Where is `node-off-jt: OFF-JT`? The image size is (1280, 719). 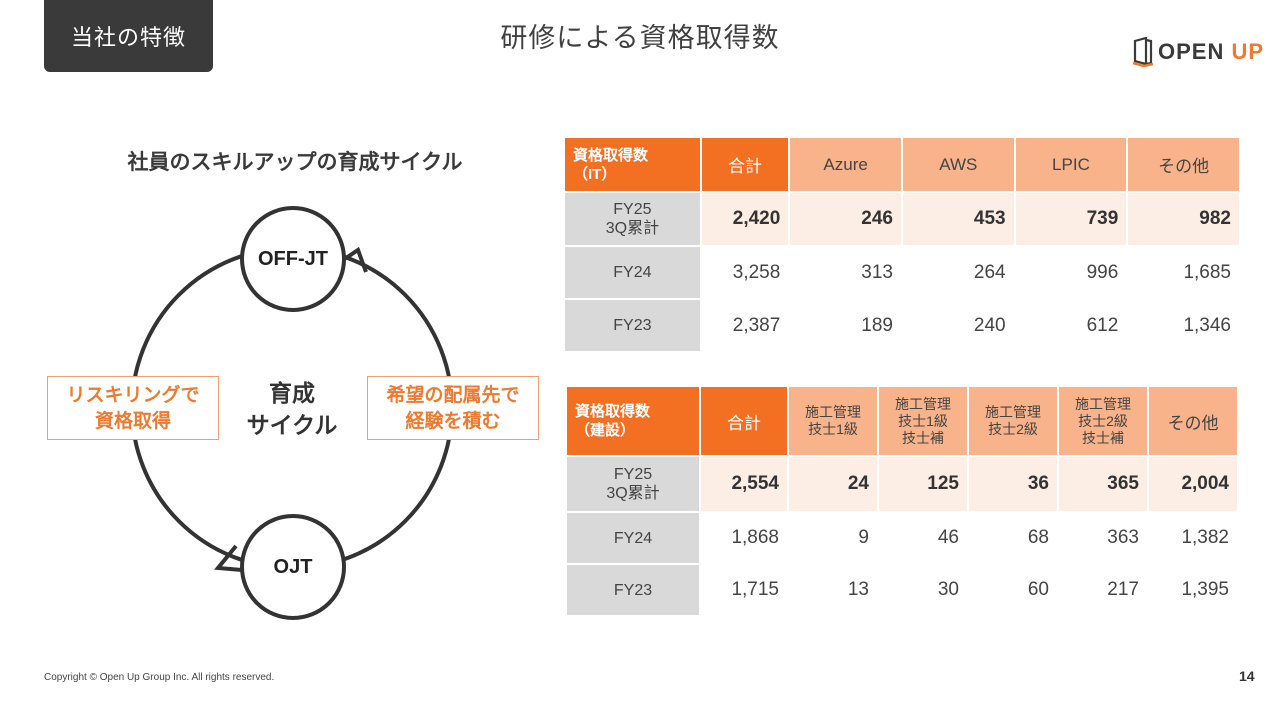
node-off-jt: OFF-JT is located at coordinates (293, 259).